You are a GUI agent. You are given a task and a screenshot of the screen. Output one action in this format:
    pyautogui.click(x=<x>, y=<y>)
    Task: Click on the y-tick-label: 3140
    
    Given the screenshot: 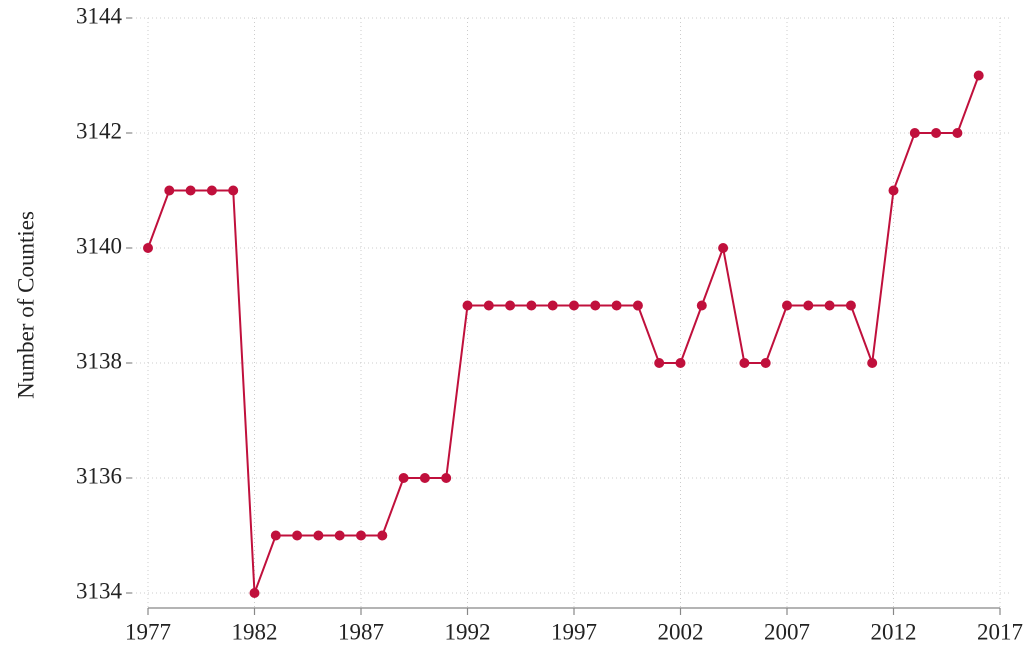 What is the action you would take?
    pyautogui.click(x=99, y=245)
    